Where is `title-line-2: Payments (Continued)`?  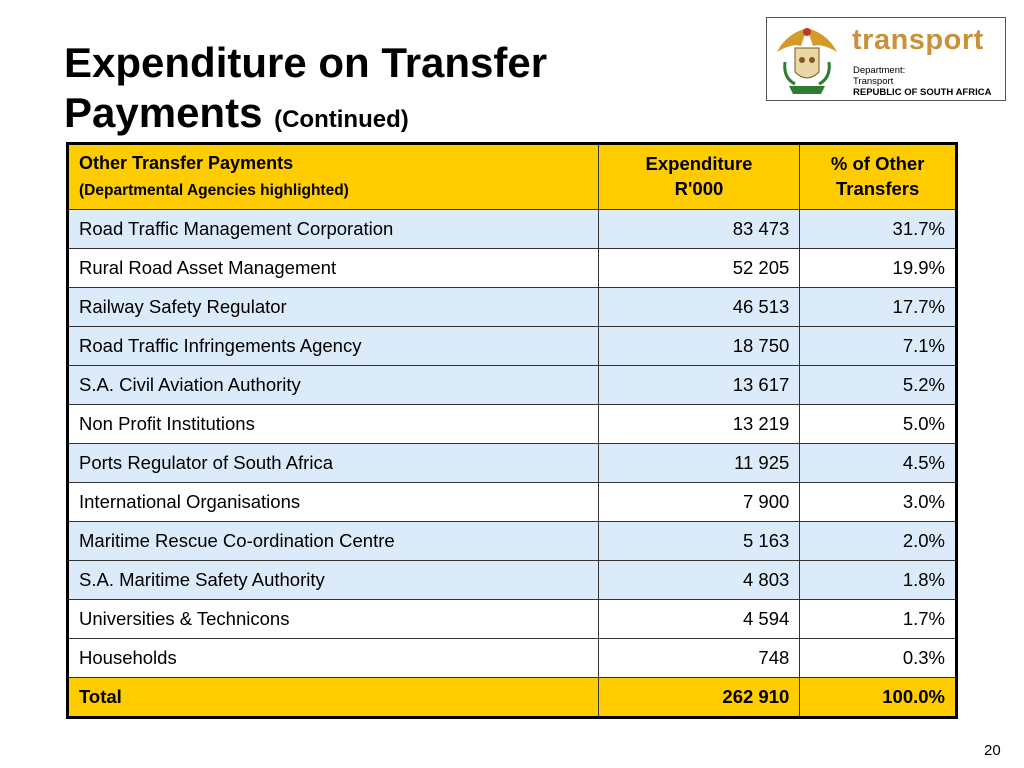
title-line-2: Payments (Continued) is located at coordinates (384, 116).